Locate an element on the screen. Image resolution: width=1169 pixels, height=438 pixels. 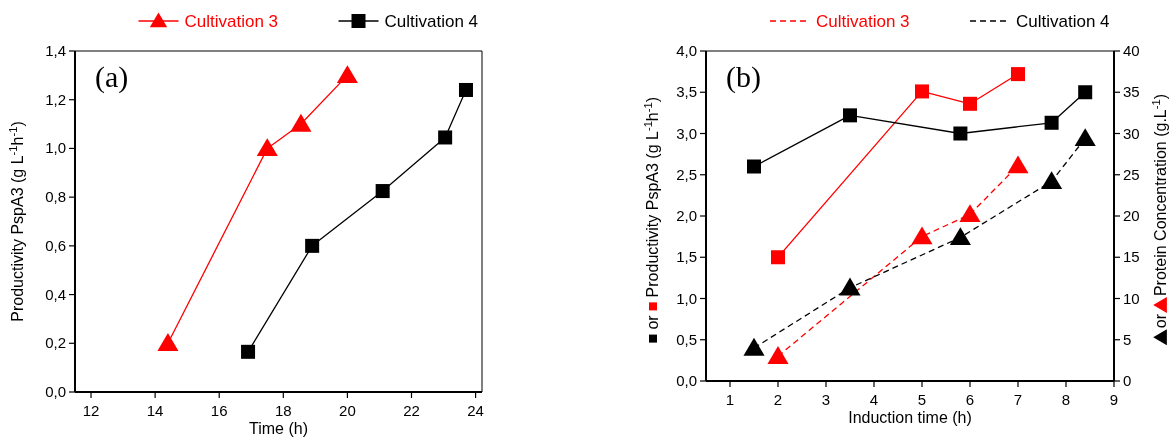
y-tick-label: 4,0 is located at coordinates (686, 50).